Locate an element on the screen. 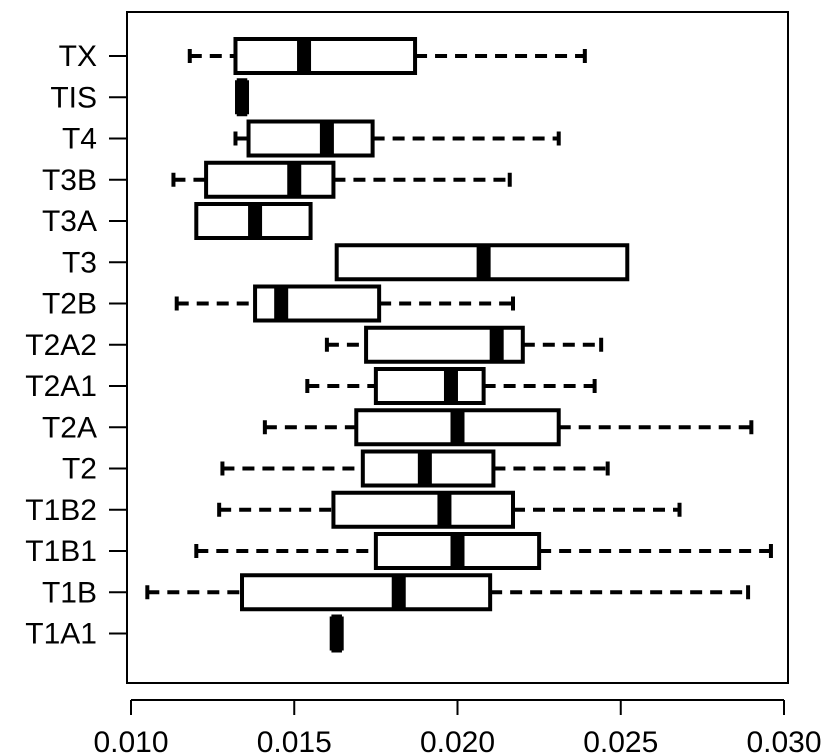 This screenshot has width=821, height=754. box-t3 is located at coordinates (482, 262).